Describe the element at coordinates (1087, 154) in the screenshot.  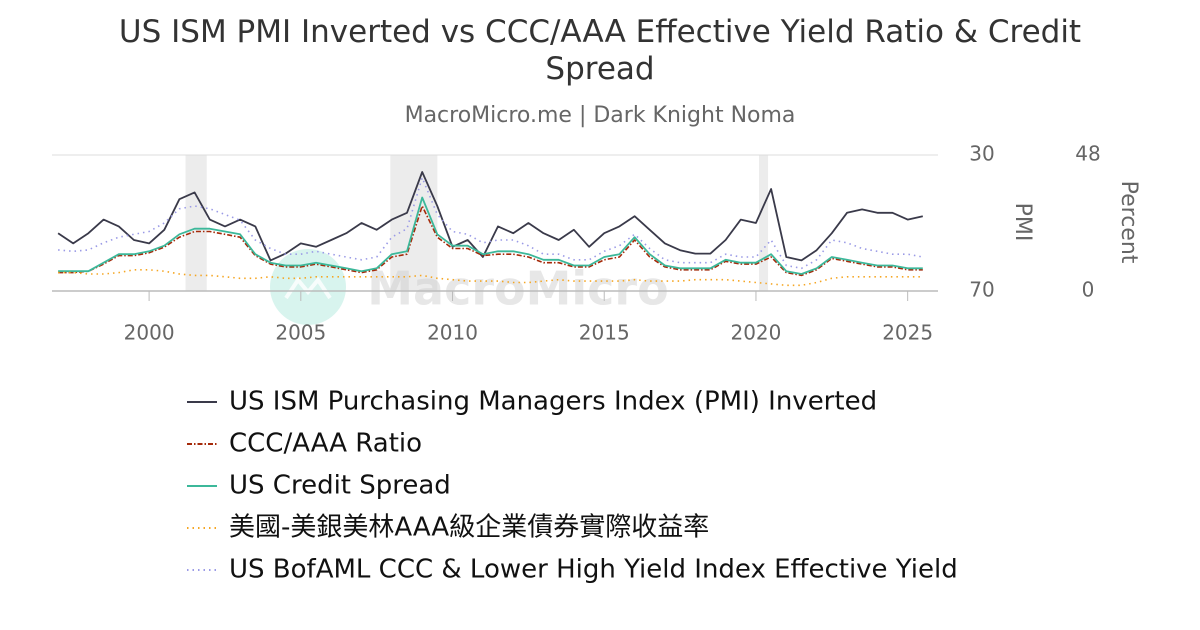
I see `y2-tick-label: 48` at that location.